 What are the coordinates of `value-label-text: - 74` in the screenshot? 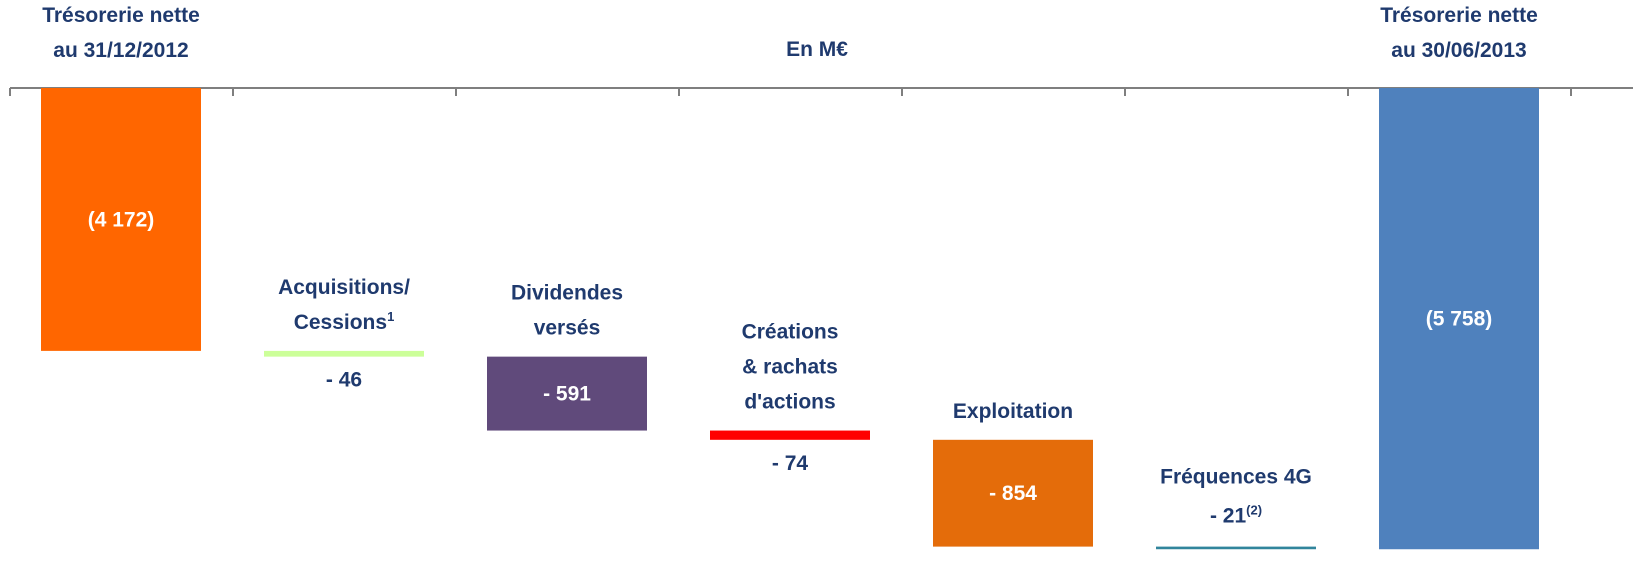 It's located at (790, 463).